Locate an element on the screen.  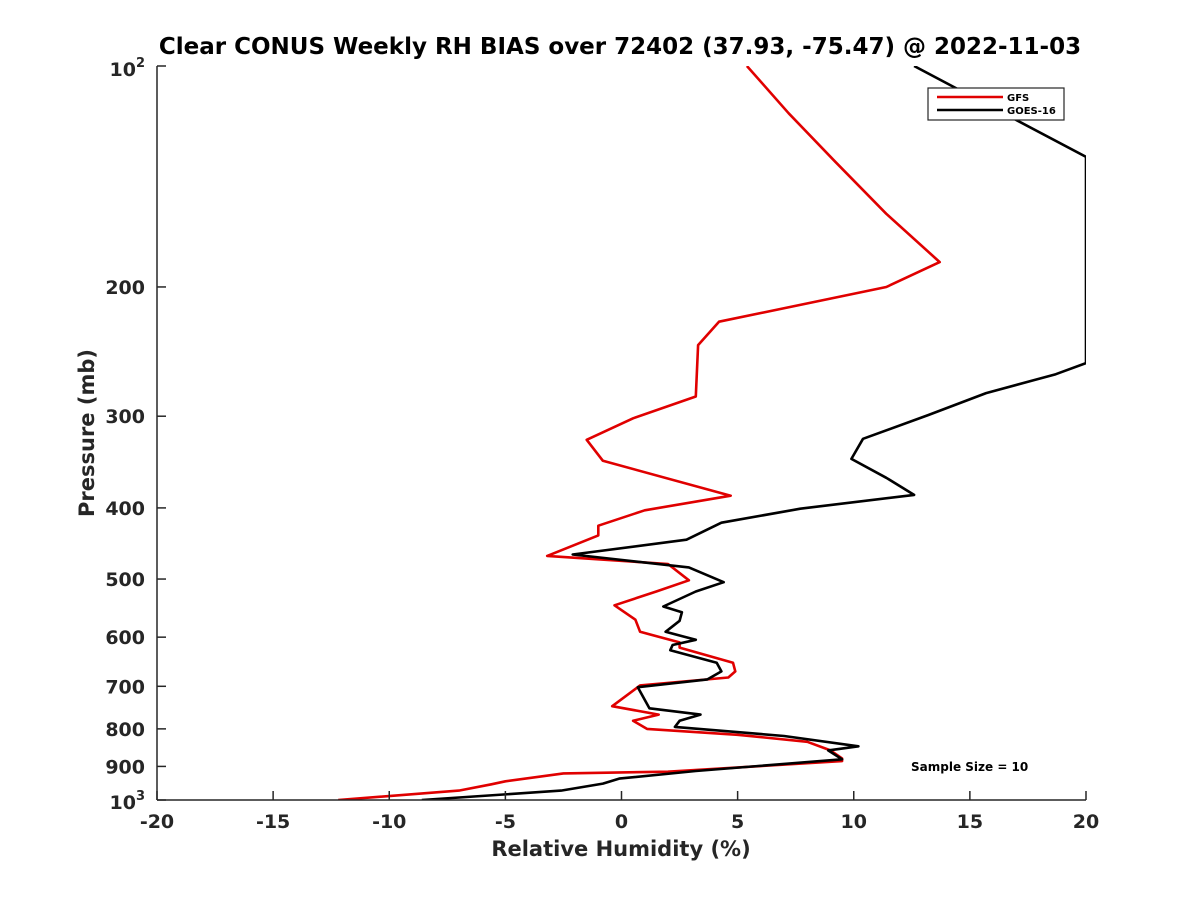
y-bottom-tick-exp: 3 is located at coordinates (140, 796).